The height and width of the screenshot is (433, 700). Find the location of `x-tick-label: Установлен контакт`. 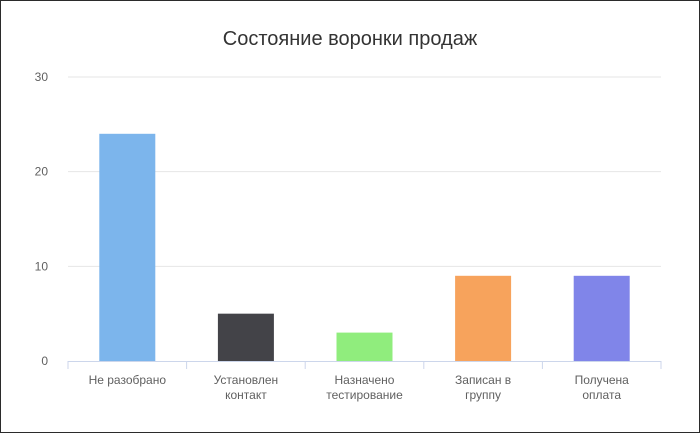

x-tick-label: Установлен контакт is located at coordinates (246, 387).